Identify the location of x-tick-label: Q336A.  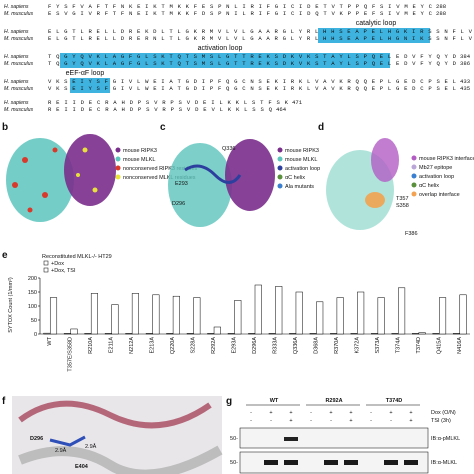
(296, 345).